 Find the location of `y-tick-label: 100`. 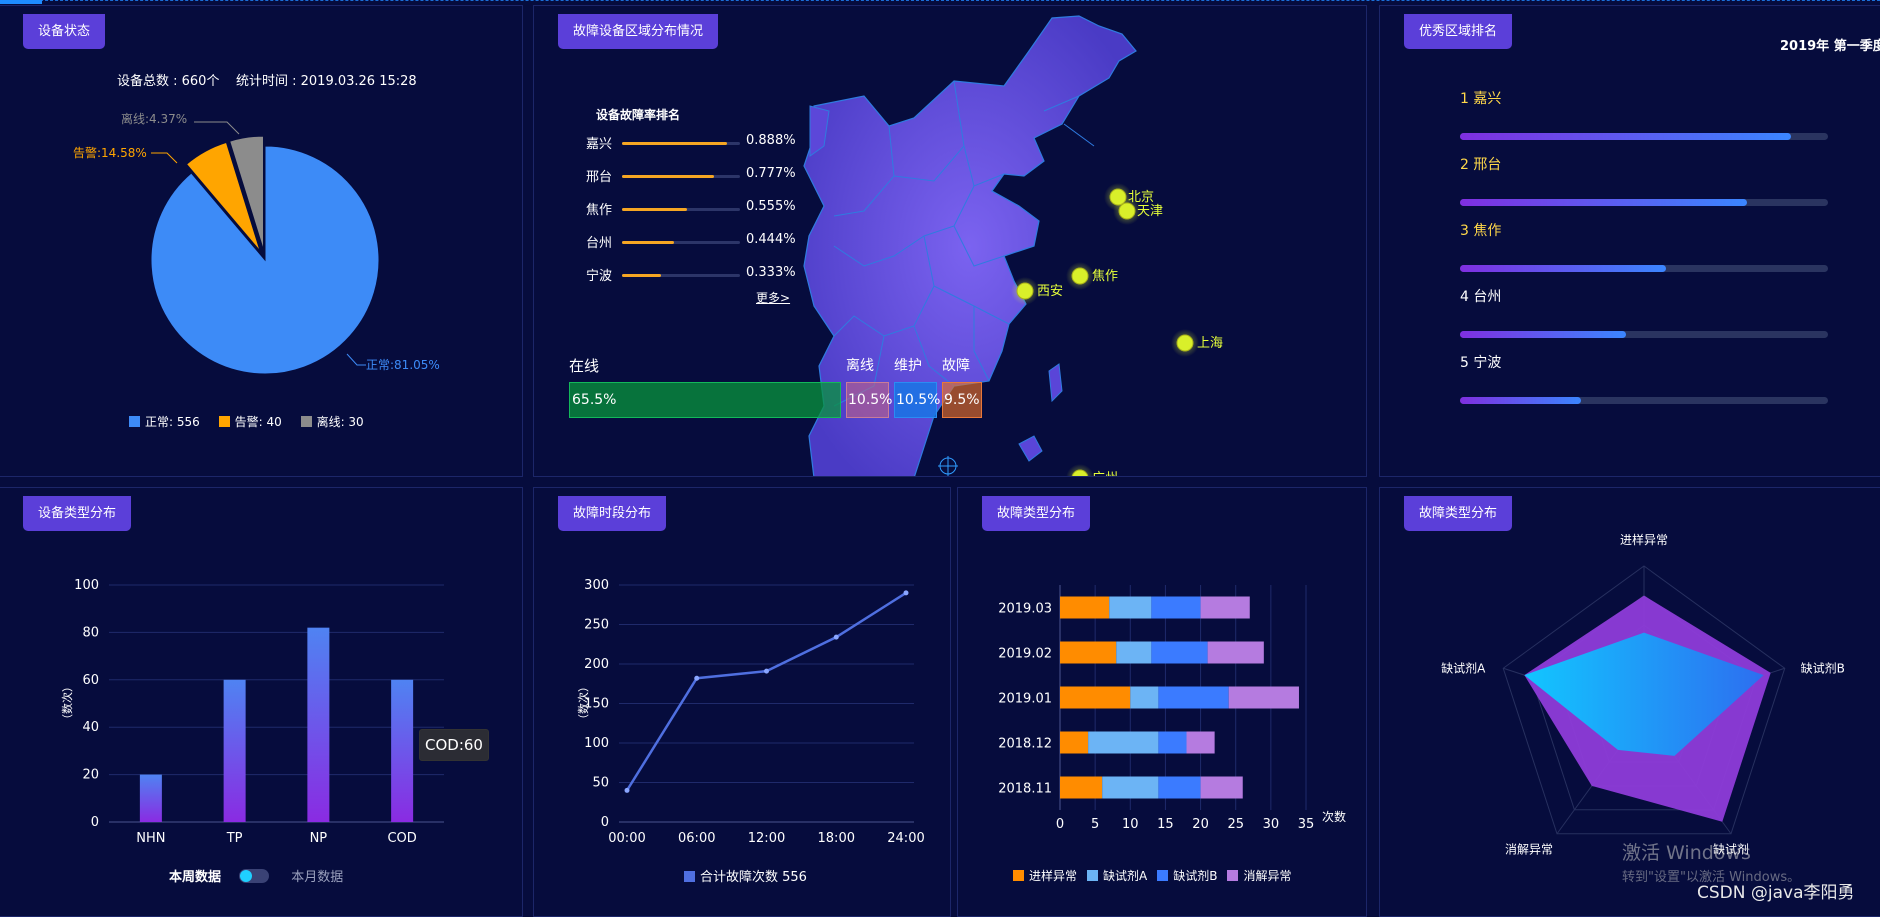

y-tick-label: 100 is located at coordinates (86, 585).